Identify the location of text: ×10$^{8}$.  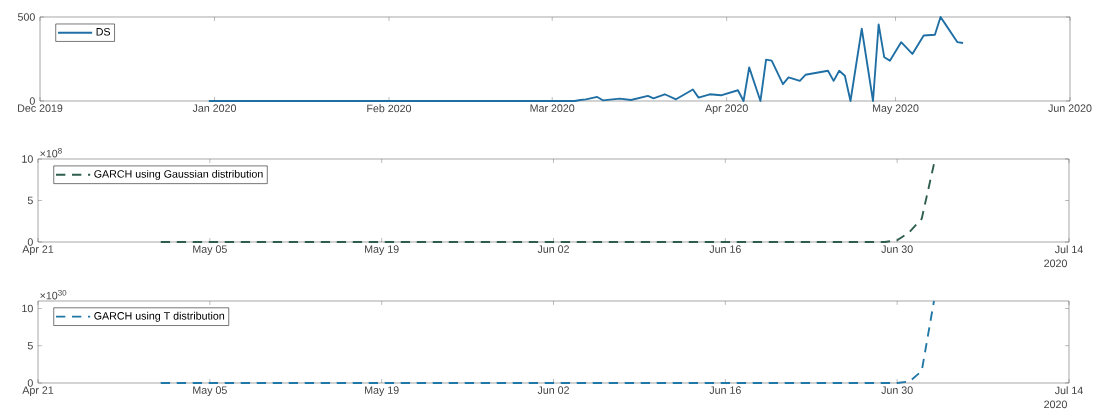
(51, 152).